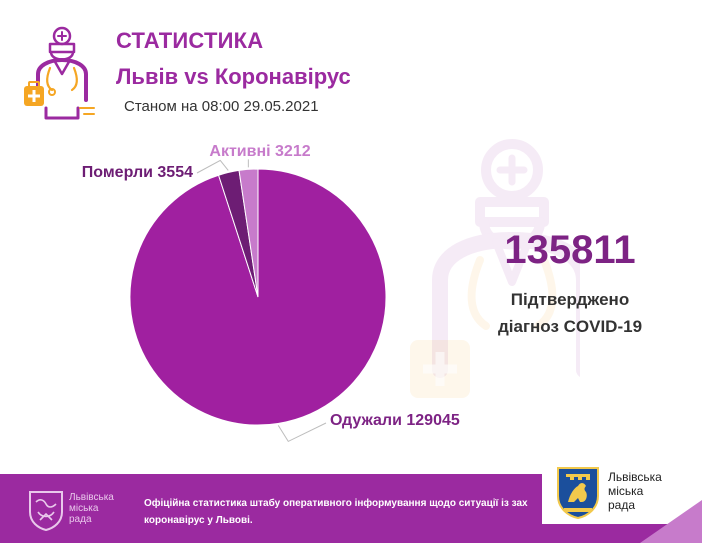 This screenshot has width=702, height=543. I want to click on lion-coat-of-arms-icon, so click(578, 493).